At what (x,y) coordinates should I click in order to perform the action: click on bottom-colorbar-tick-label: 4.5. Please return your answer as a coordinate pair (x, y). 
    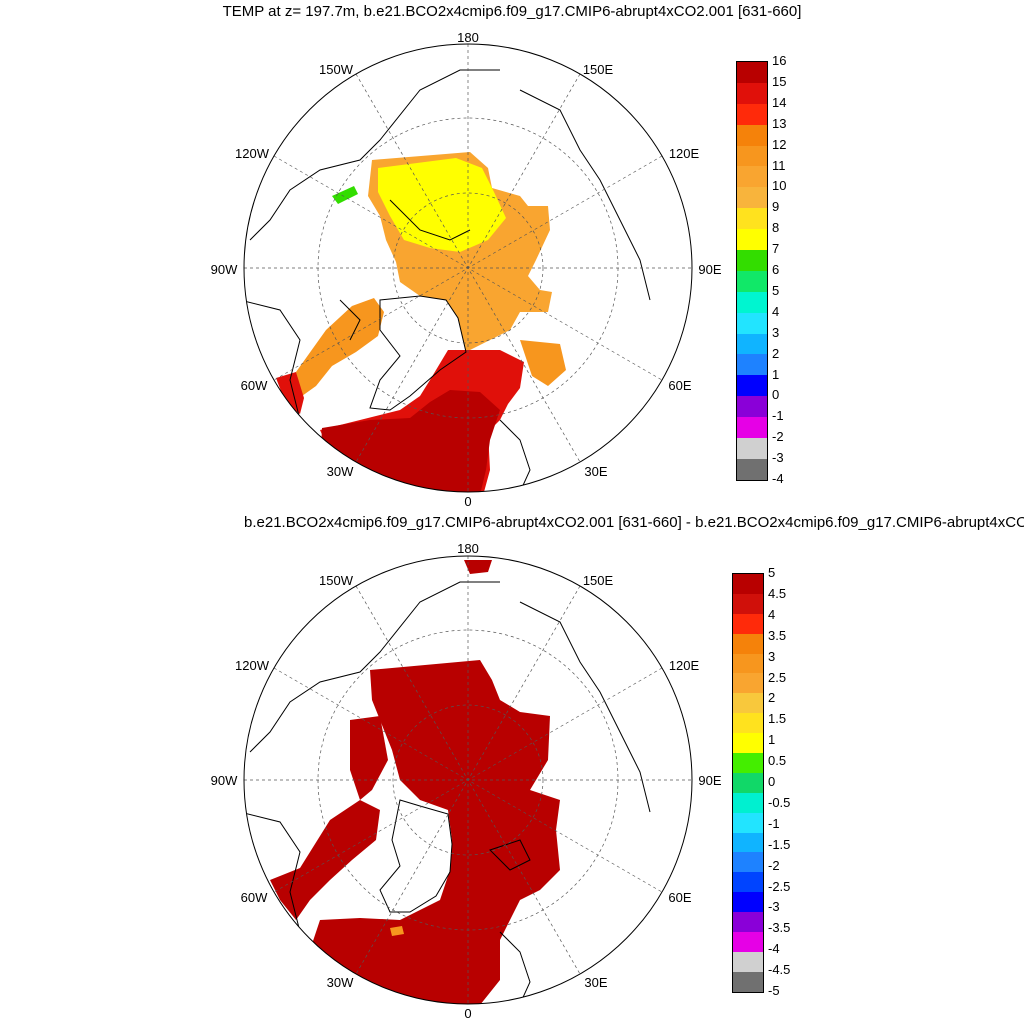
    Looking at the image, I should click on (777, 593).